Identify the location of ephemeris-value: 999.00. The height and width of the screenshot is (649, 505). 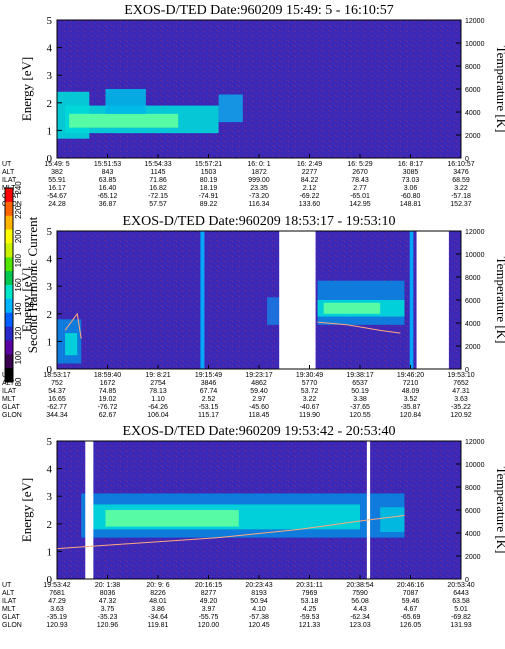
(259, 180).